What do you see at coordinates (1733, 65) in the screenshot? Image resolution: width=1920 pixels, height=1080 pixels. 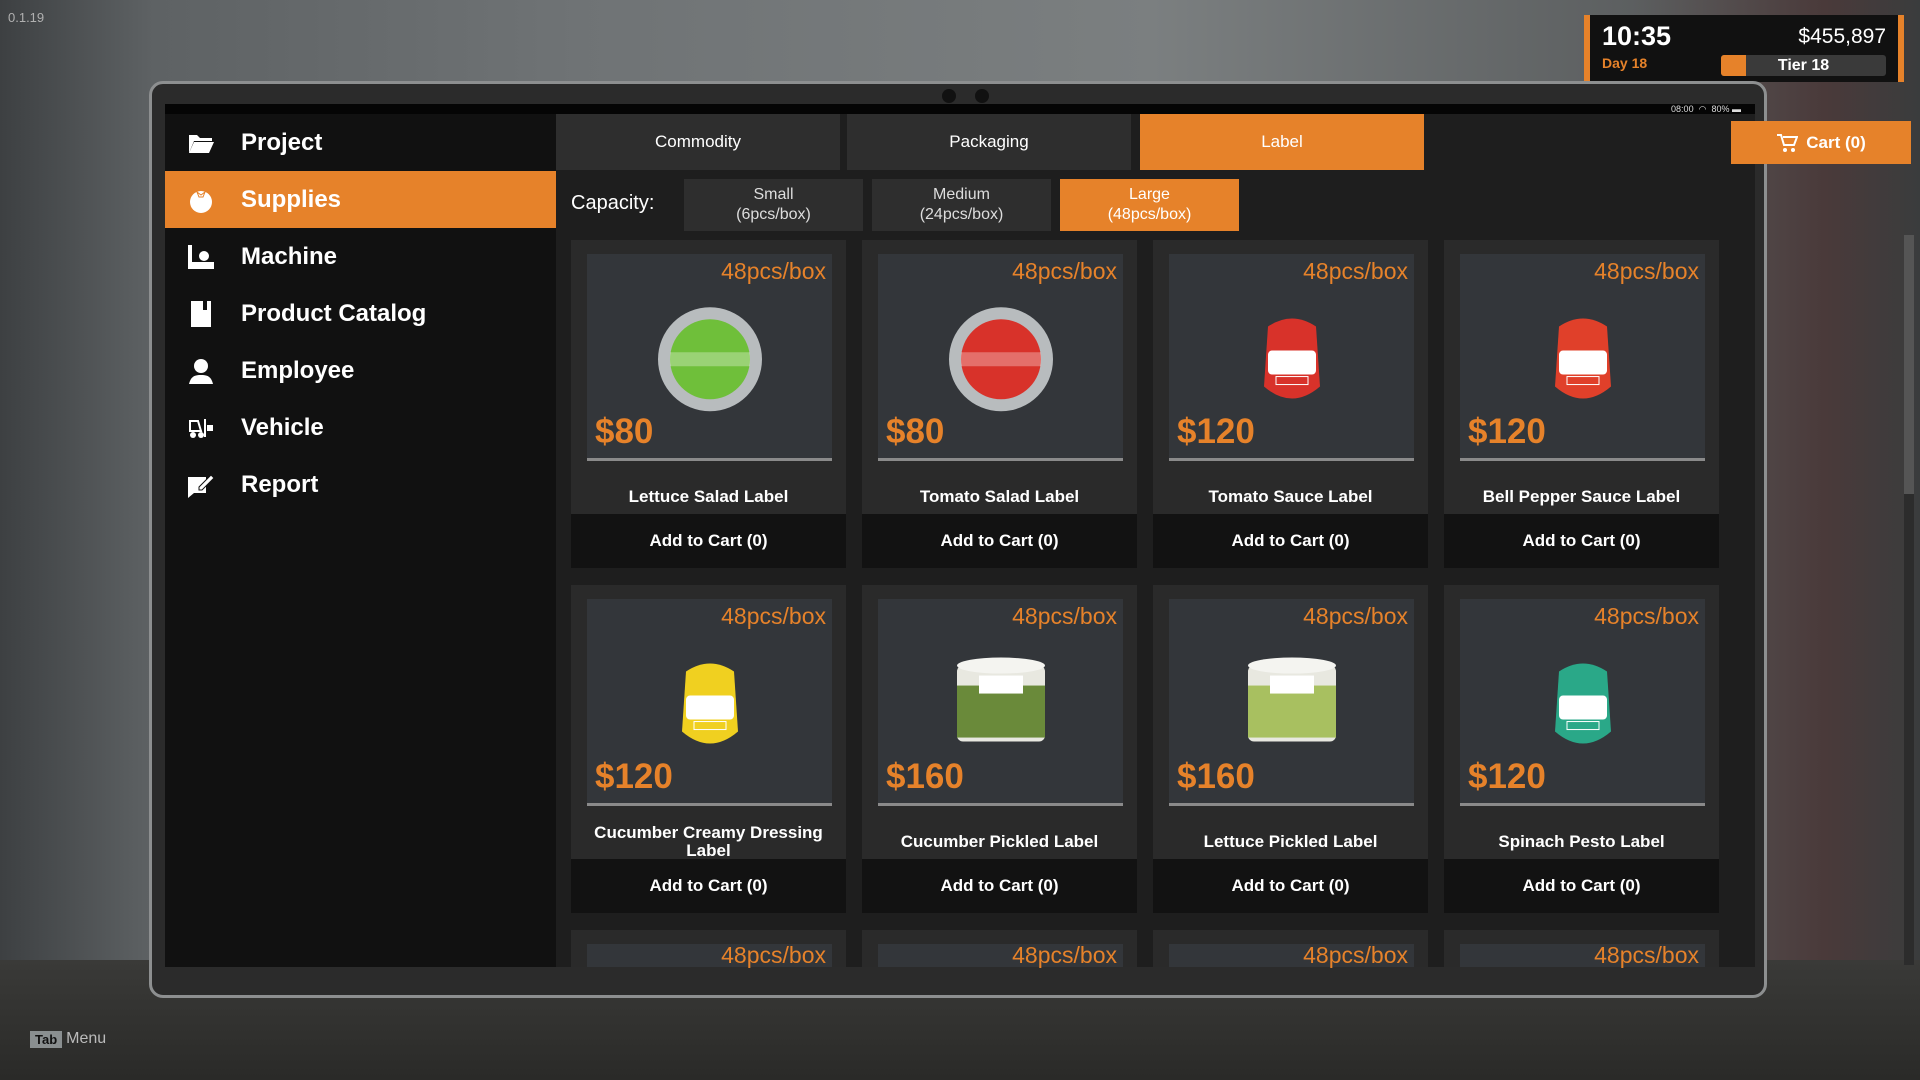 I see `tier-progress-fill` at bounding box center [1733, 65].